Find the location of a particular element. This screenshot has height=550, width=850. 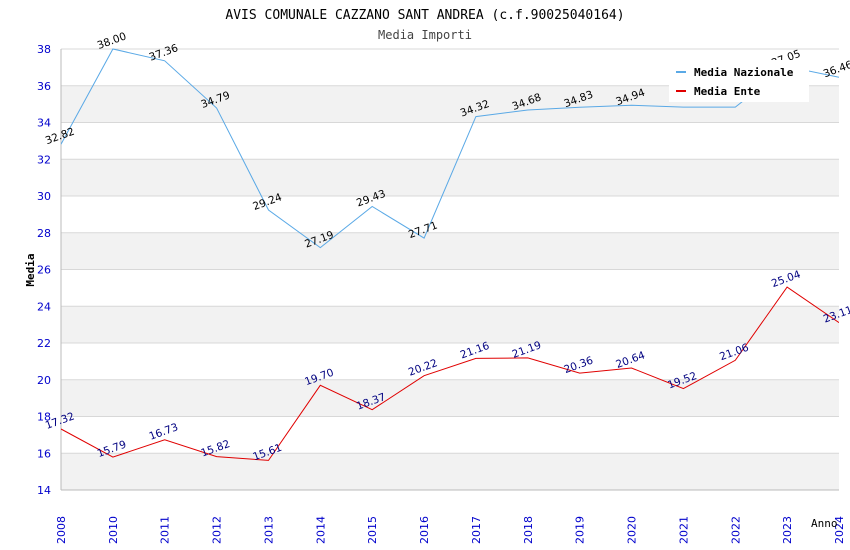

legend-label: Media Nazionale is located at coordinates (744, 72).